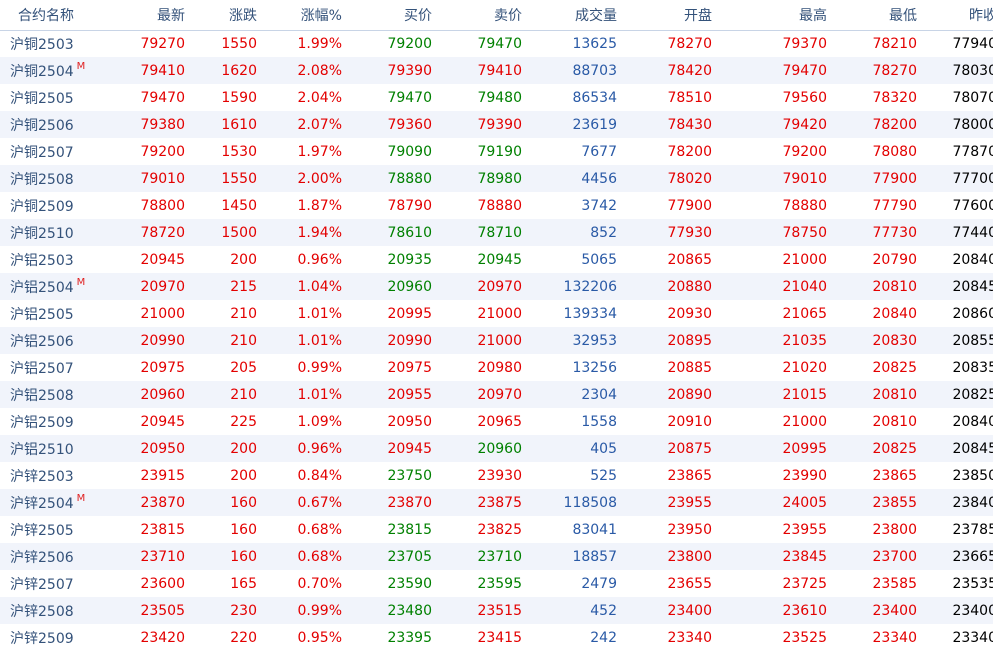 This screenshot has height=651, width=993. What do you see at coordinates (162, 340) in the screenshot?
I see `cell-last: 20990` at bounding box center [162, 340].